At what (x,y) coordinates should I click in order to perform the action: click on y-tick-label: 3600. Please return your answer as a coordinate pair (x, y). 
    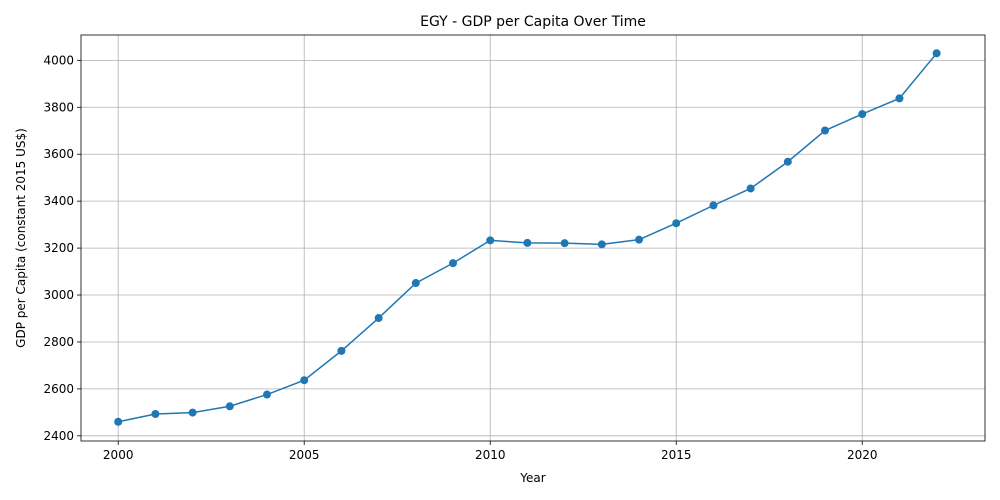
    Looking at the image, I should click on (58, 154).